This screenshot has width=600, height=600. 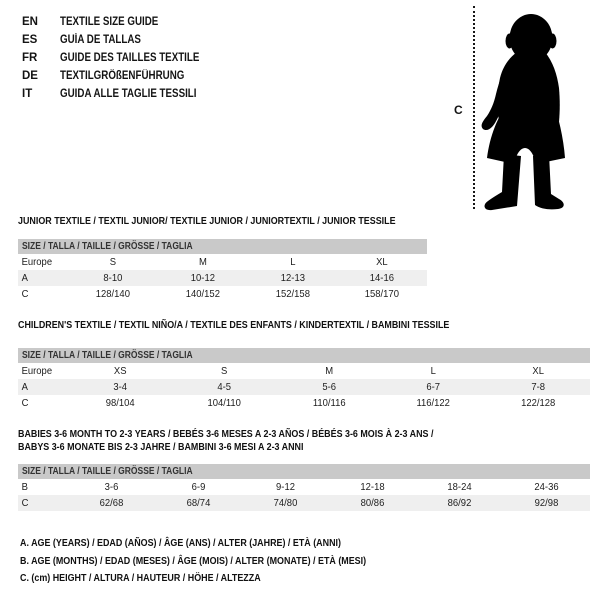 What do you see at coordinates (111, 503) in the screenshot?
I see `cell-value: 62/68` at bounding box center [111, 503].